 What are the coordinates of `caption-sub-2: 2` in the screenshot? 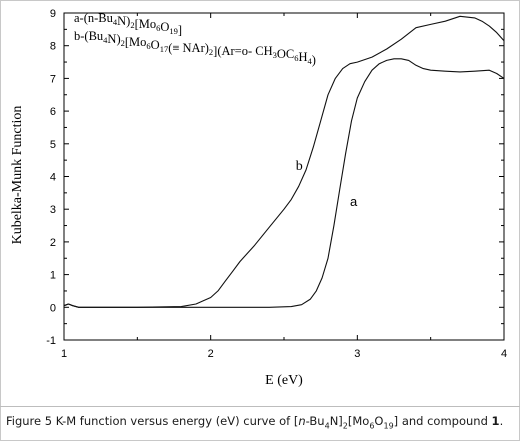 It's located at (345, 426).